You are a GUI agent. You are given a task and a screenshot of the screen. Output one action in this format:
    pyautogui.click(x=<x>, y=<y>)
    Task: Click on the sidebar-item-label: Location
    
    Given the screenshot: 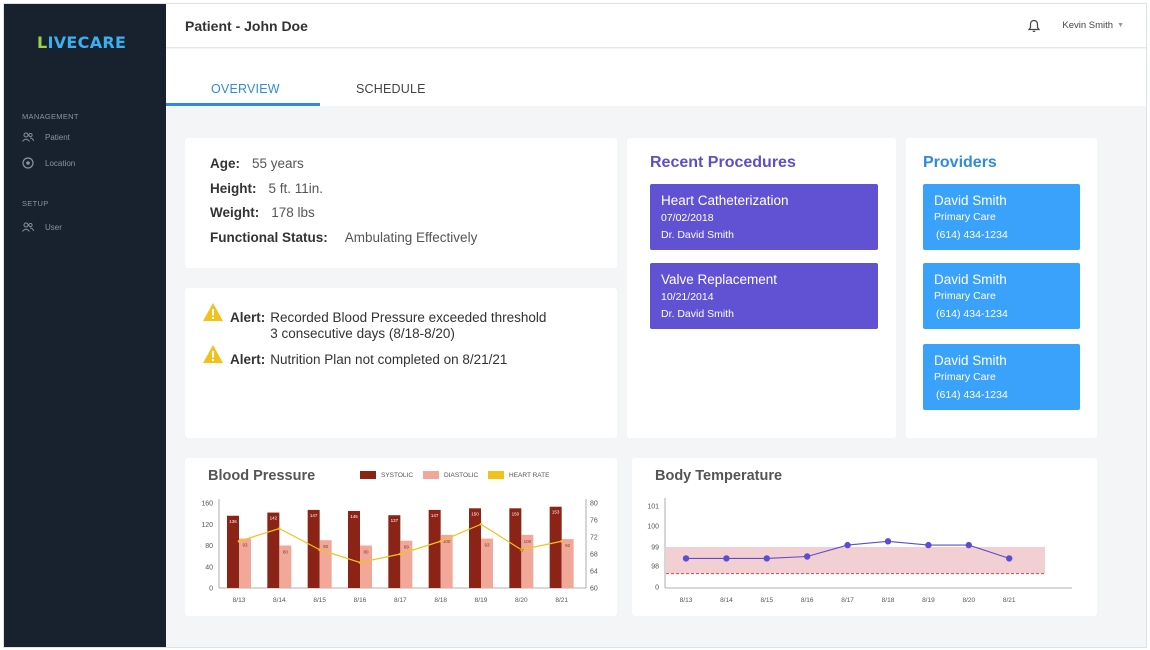 What is the action you would take?
    pyautogui.click(x=60, y=163)
    